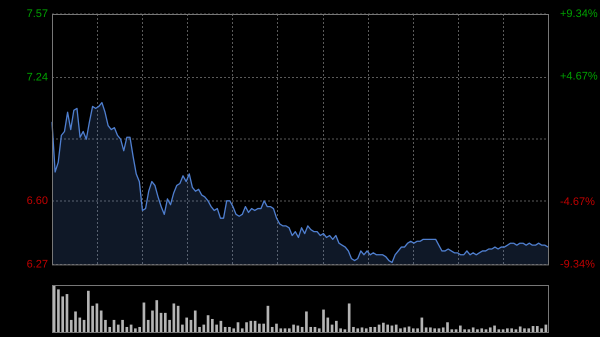 The width and height of the screenshot is (600, 337). What do you see at coordinates (578, 202) in the screenshot?
I see `y2-tick-label: -4.67%` at bounding box center [578, 202].